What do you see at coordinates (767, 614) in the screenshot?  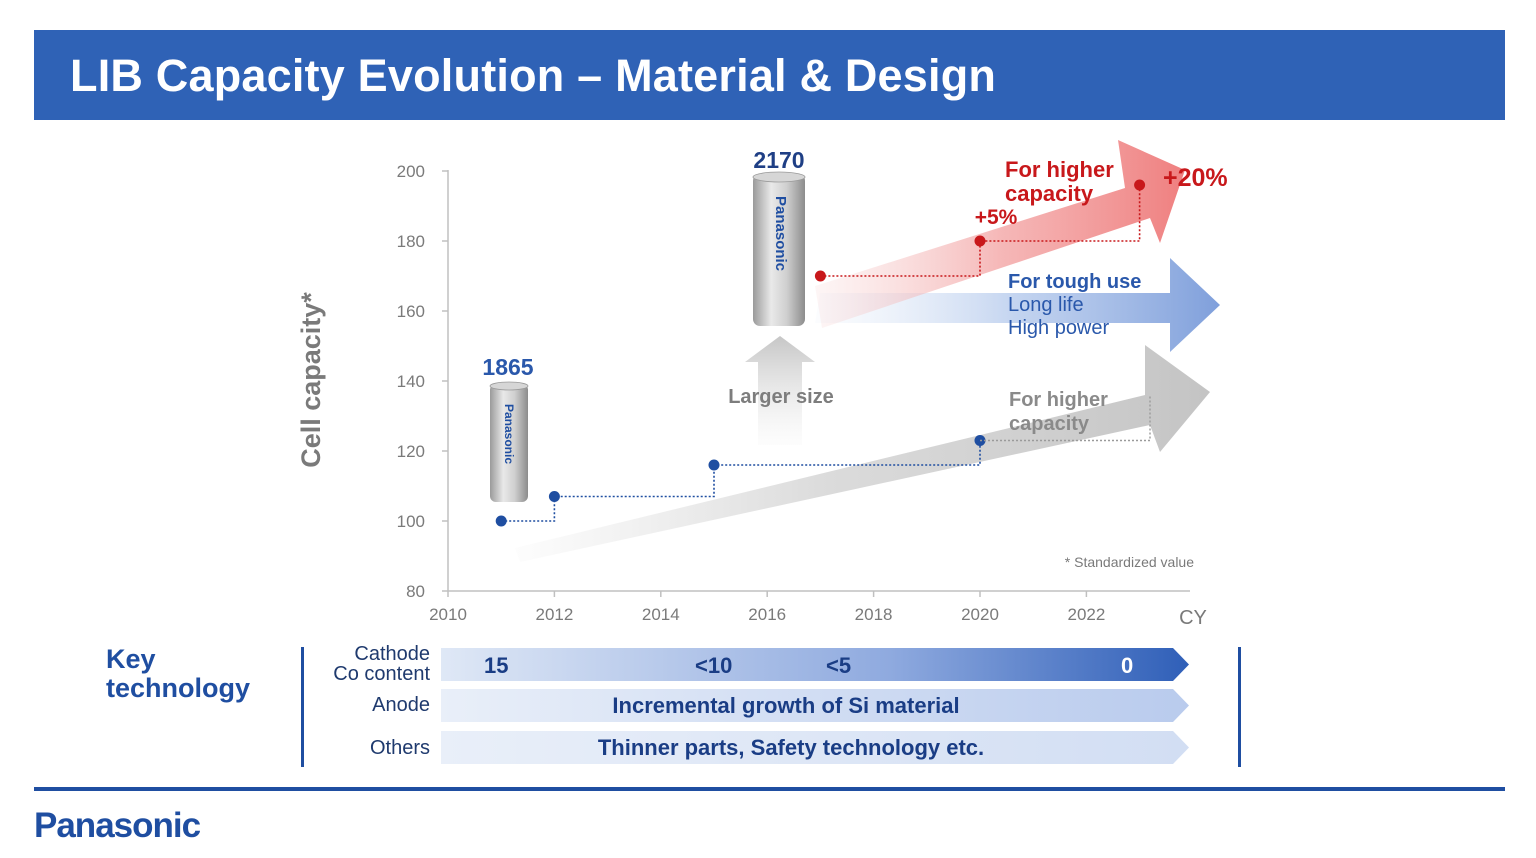 I see `x-tick-label-2016: 2016` at bounding box center [767, 614].